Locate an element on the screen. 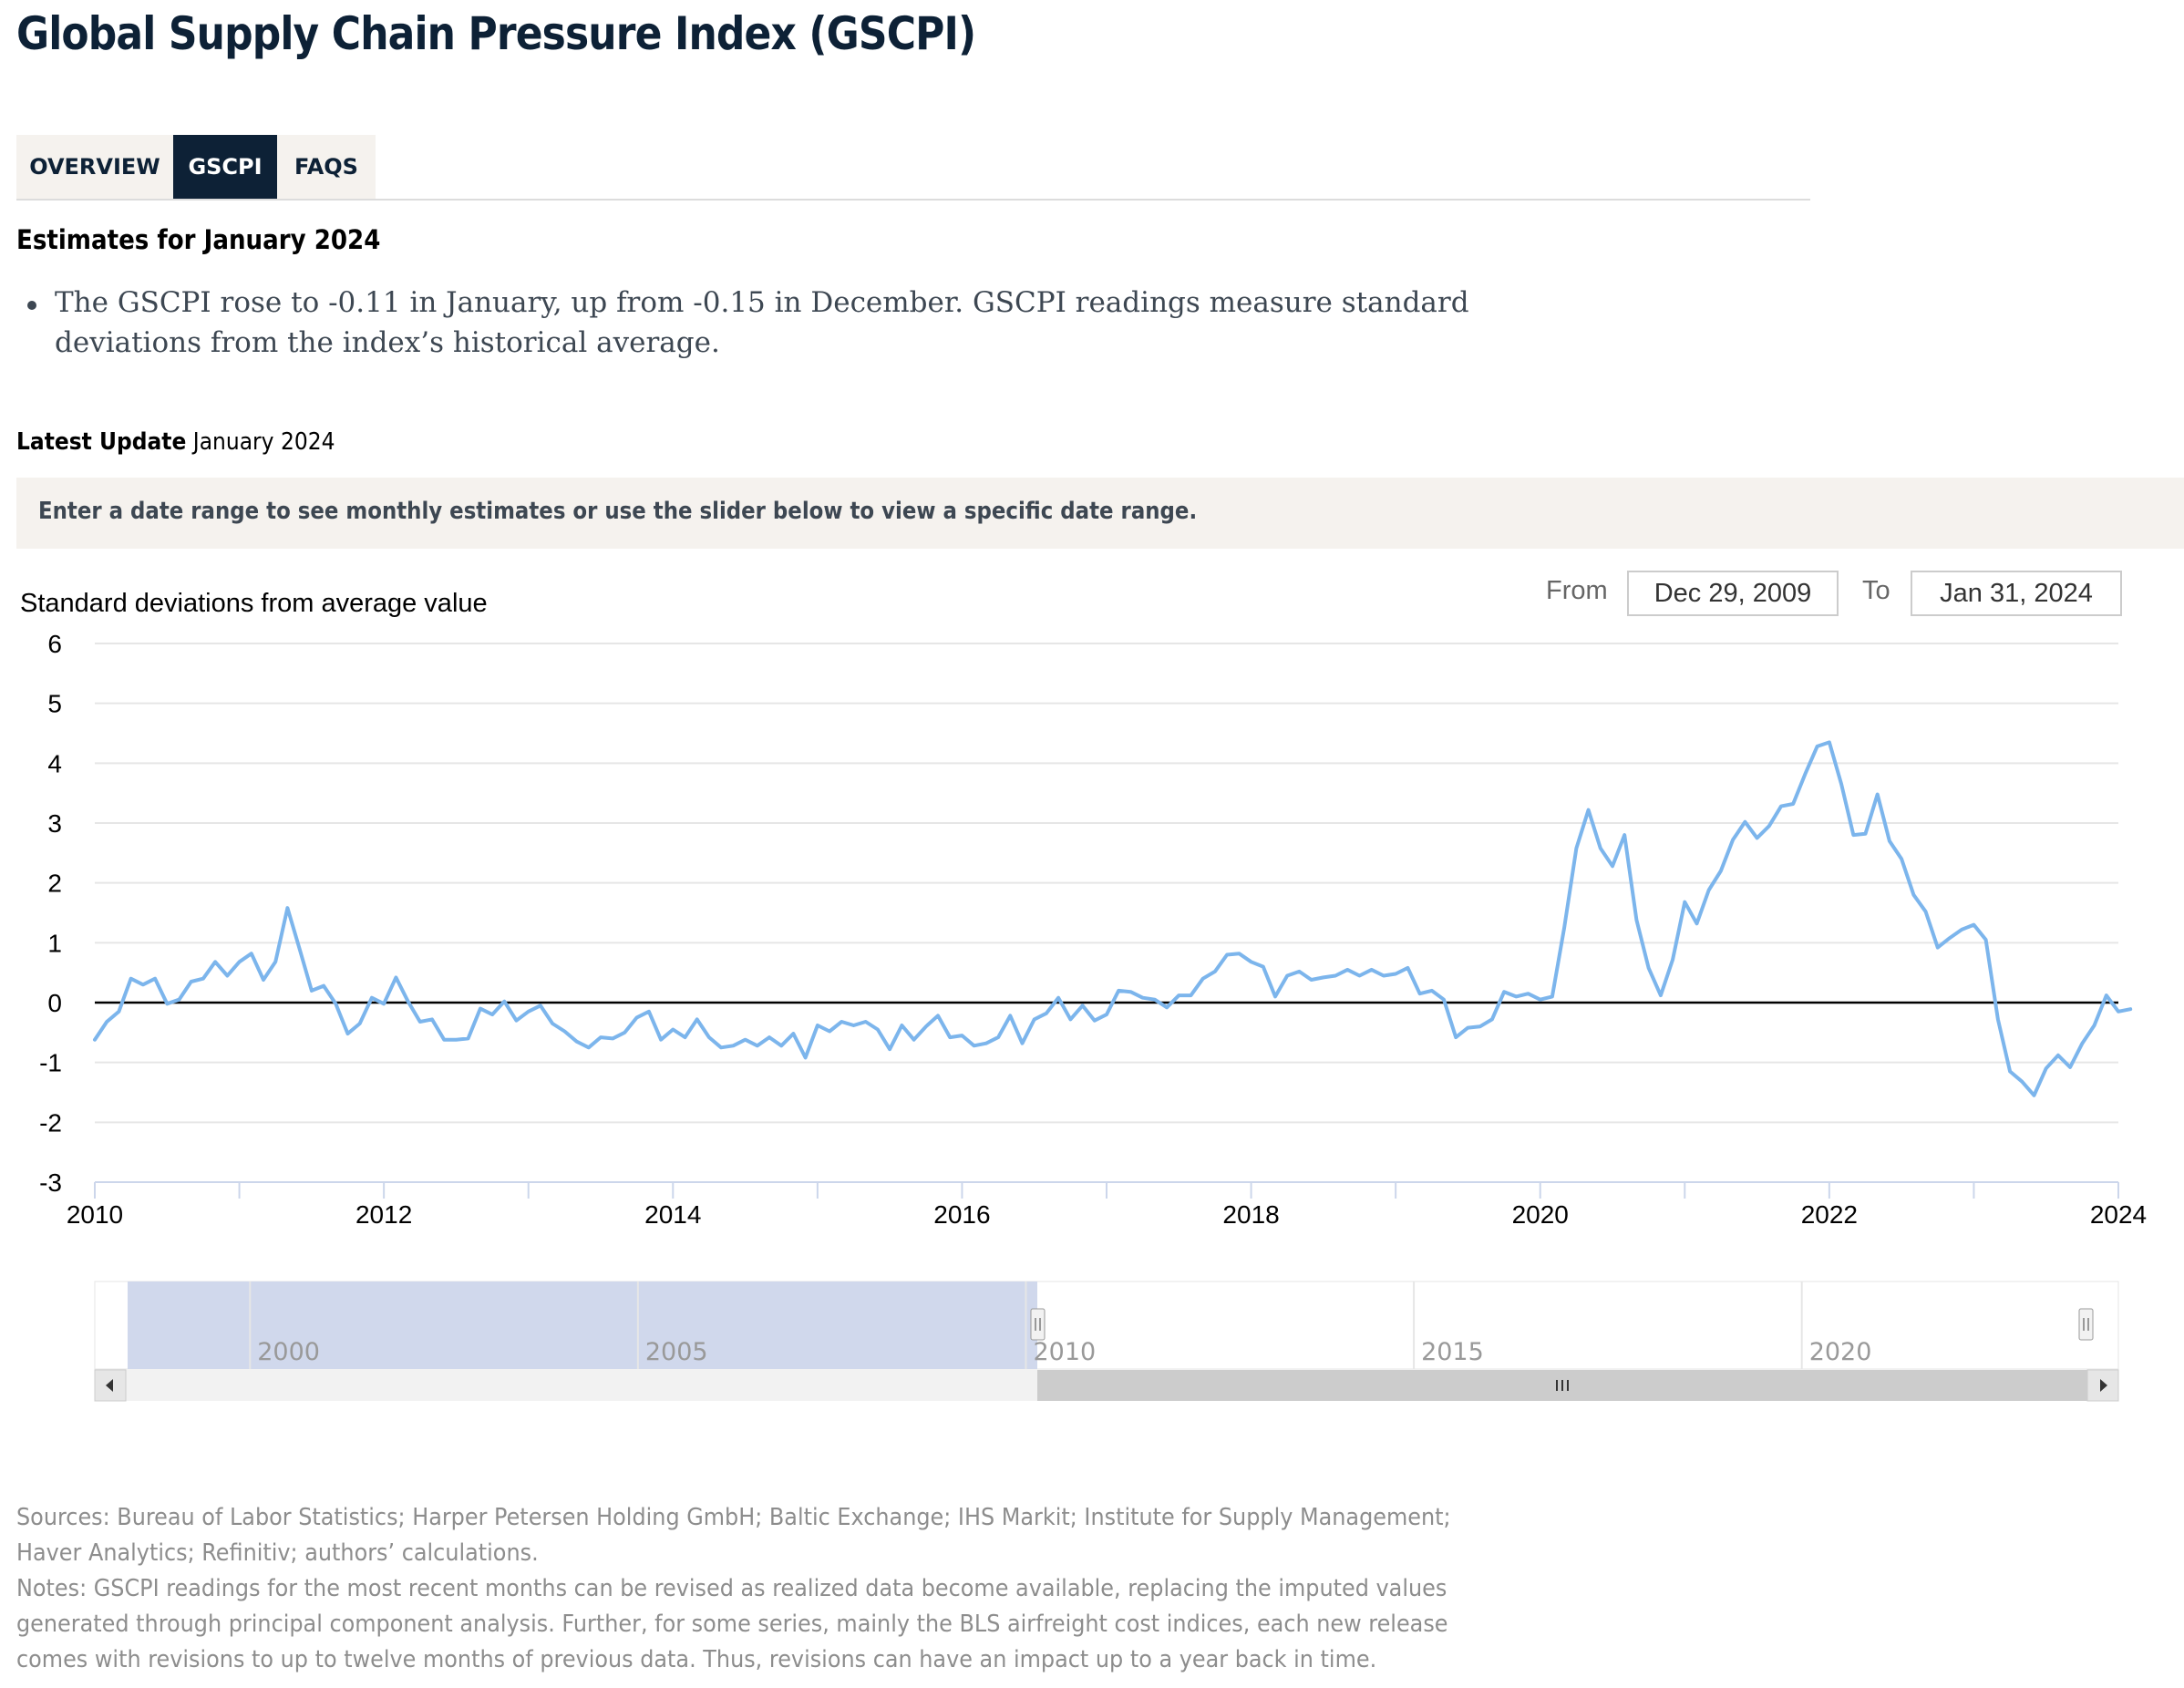 The width and height of the screenshot is (2184, 1688). navigator: 2000 2005 2010 2015 2020 is located at coordinates (1107, 1325).